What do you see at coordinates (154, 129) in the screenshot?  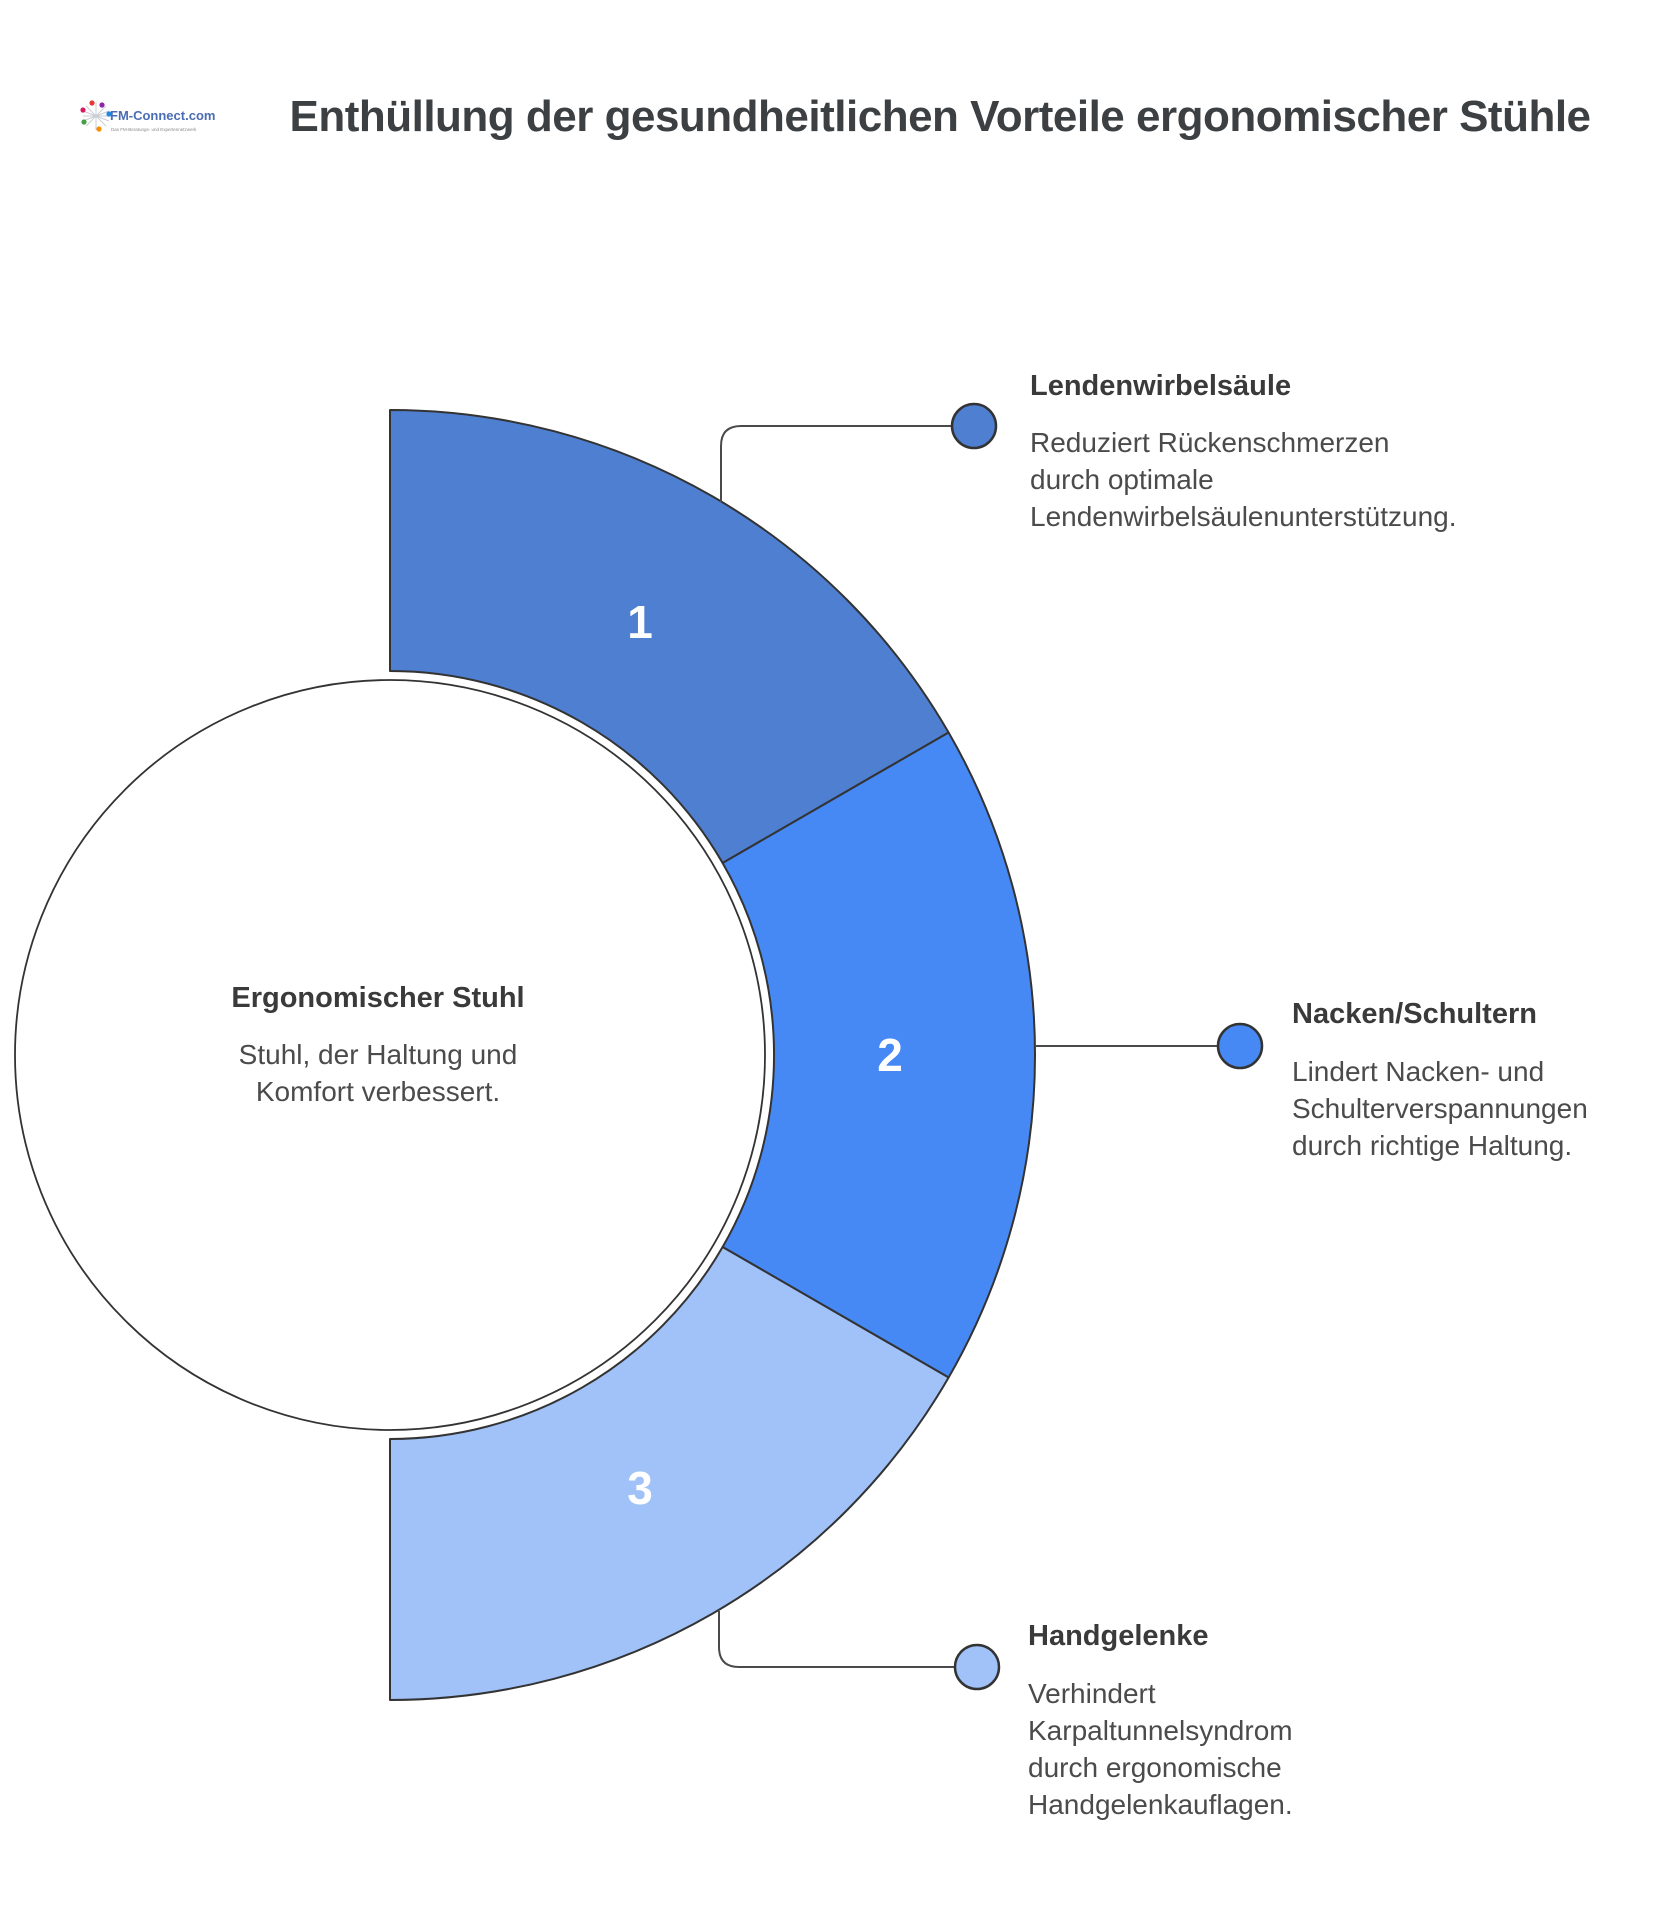 I see `logo-tagline: Das FM-Beratungs- und Expertennetzwerk` at bounding box center [154, 129].